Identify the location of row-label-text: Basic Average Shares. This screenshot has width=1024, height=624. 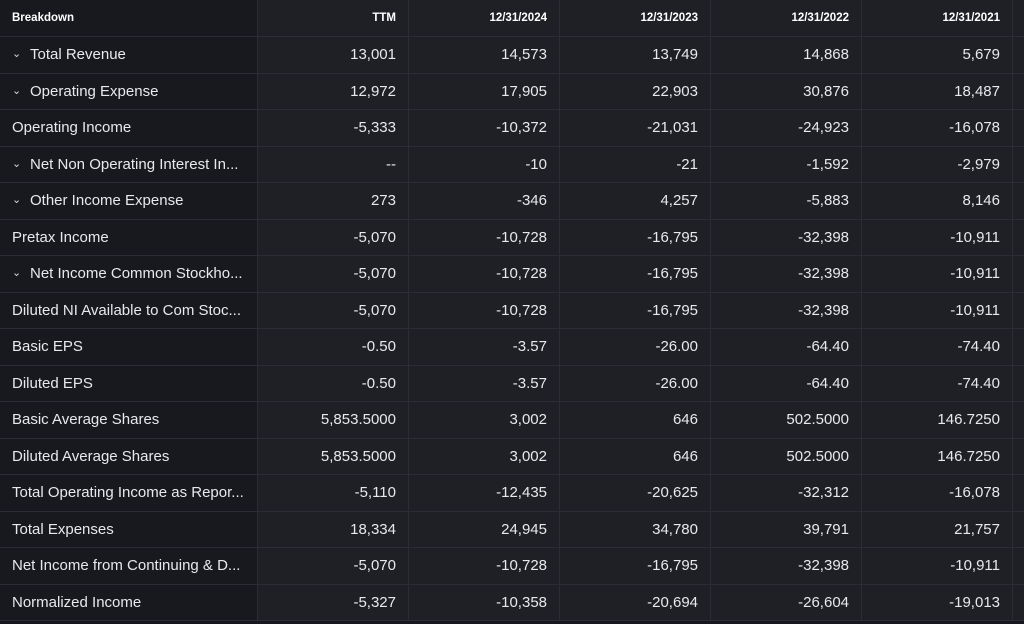
(86, 420).